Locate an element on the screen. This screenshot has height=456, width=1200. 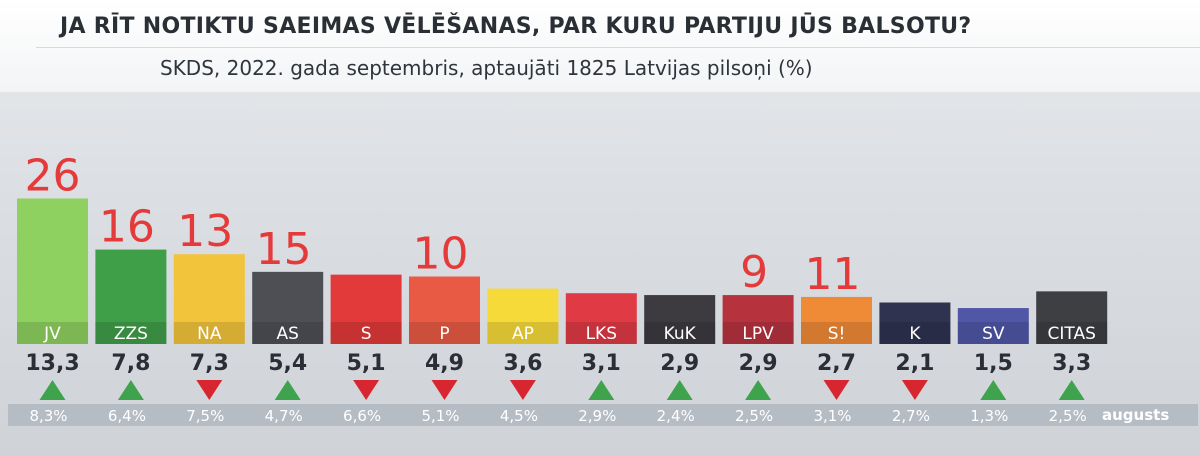
bar-jv is located at coordinates (52, 271).